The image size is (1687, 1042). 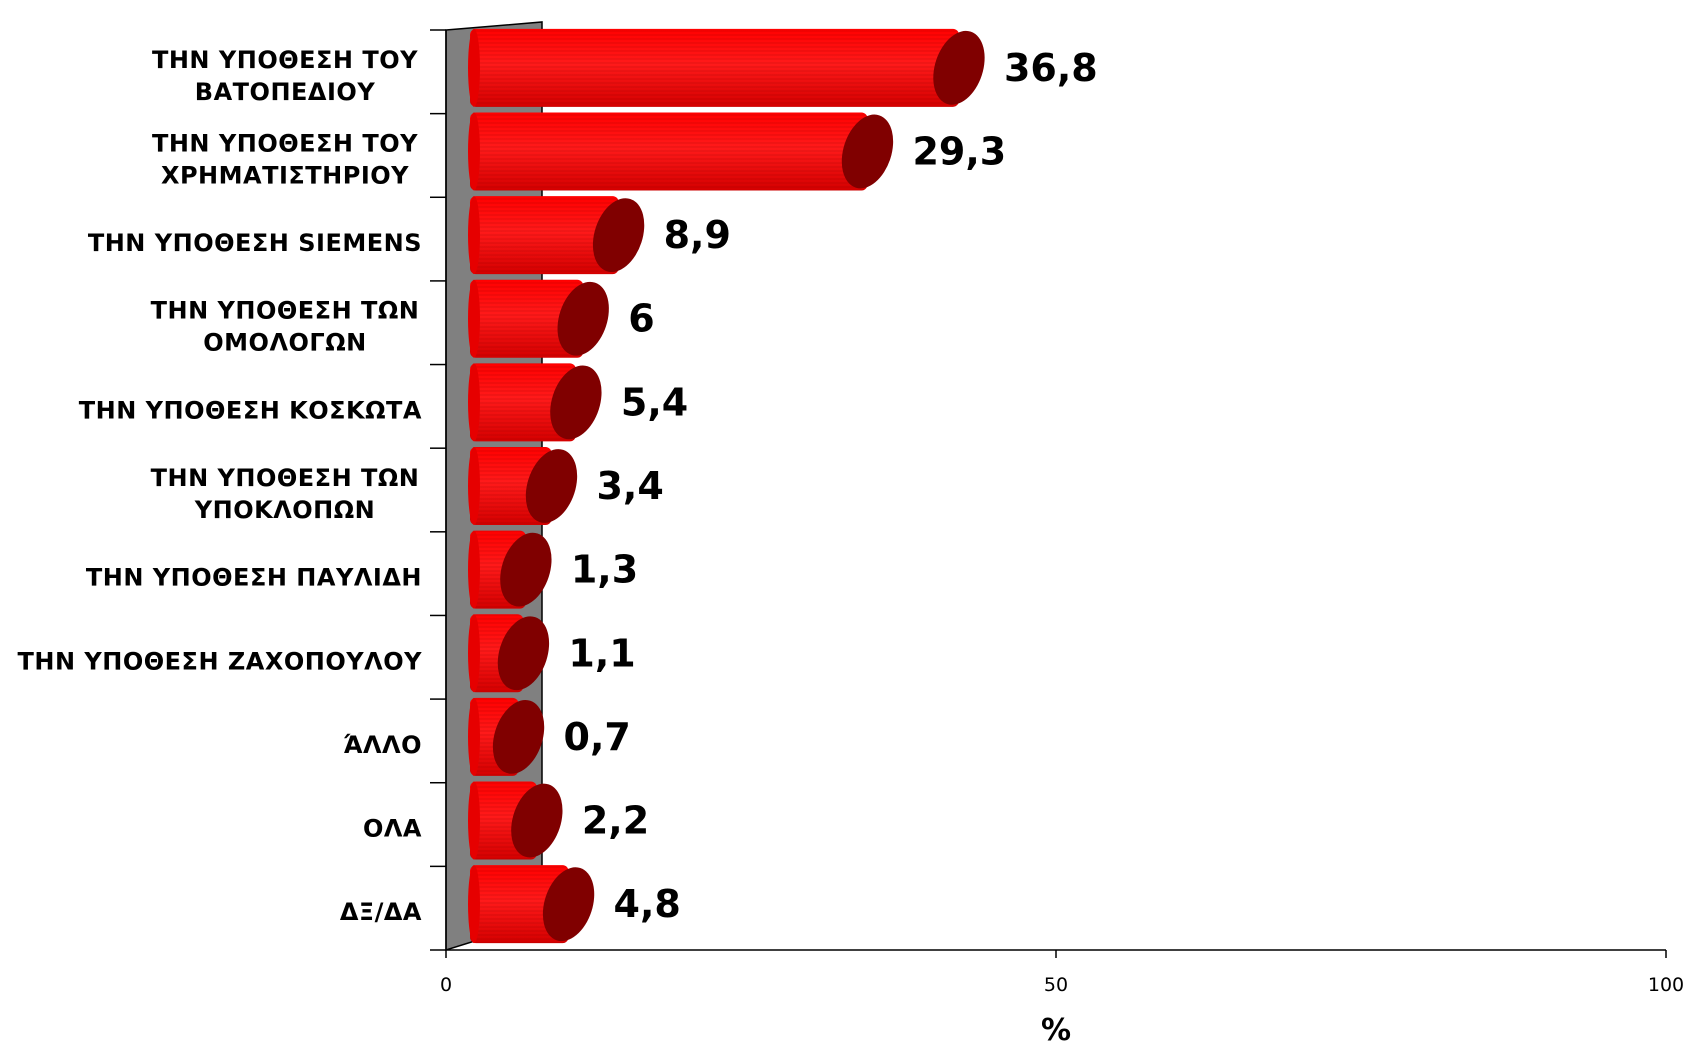 What do you see at coordinates (285, 175) in the screenshot?
I see `category-label: ΧΡΗΜΑΤΙΣΤΗΡΙΟΥ` at bounding box center [285, 175].